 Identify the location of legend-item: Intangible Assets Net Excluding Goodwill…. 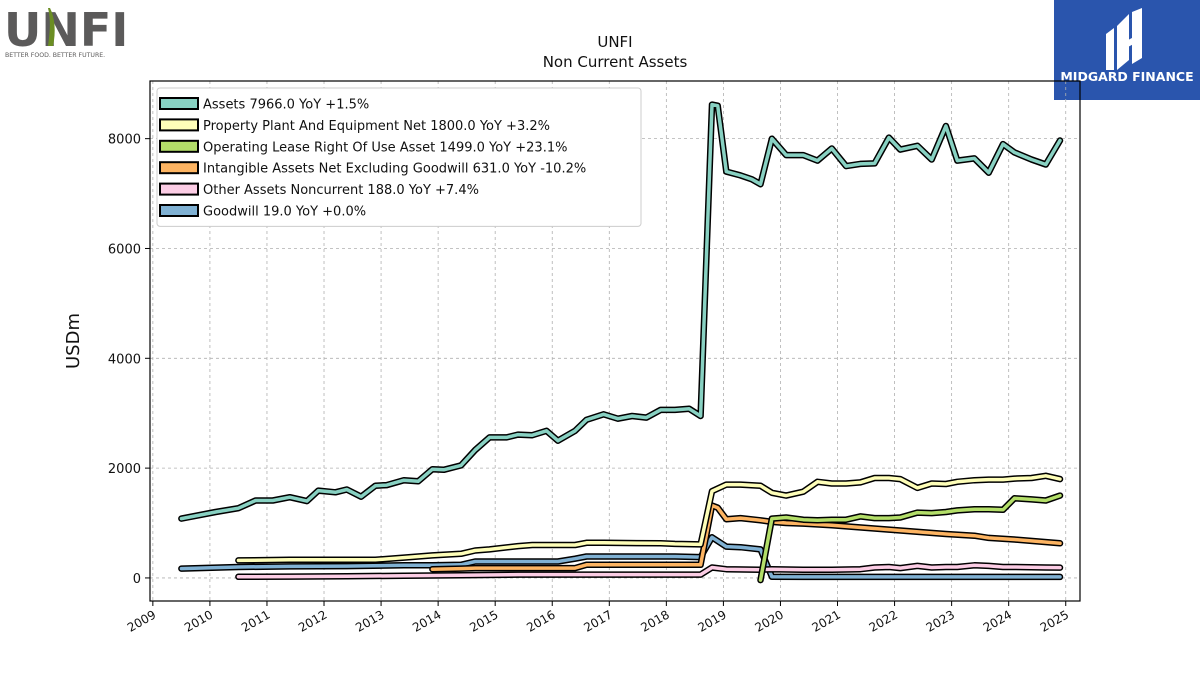
(372, 169).